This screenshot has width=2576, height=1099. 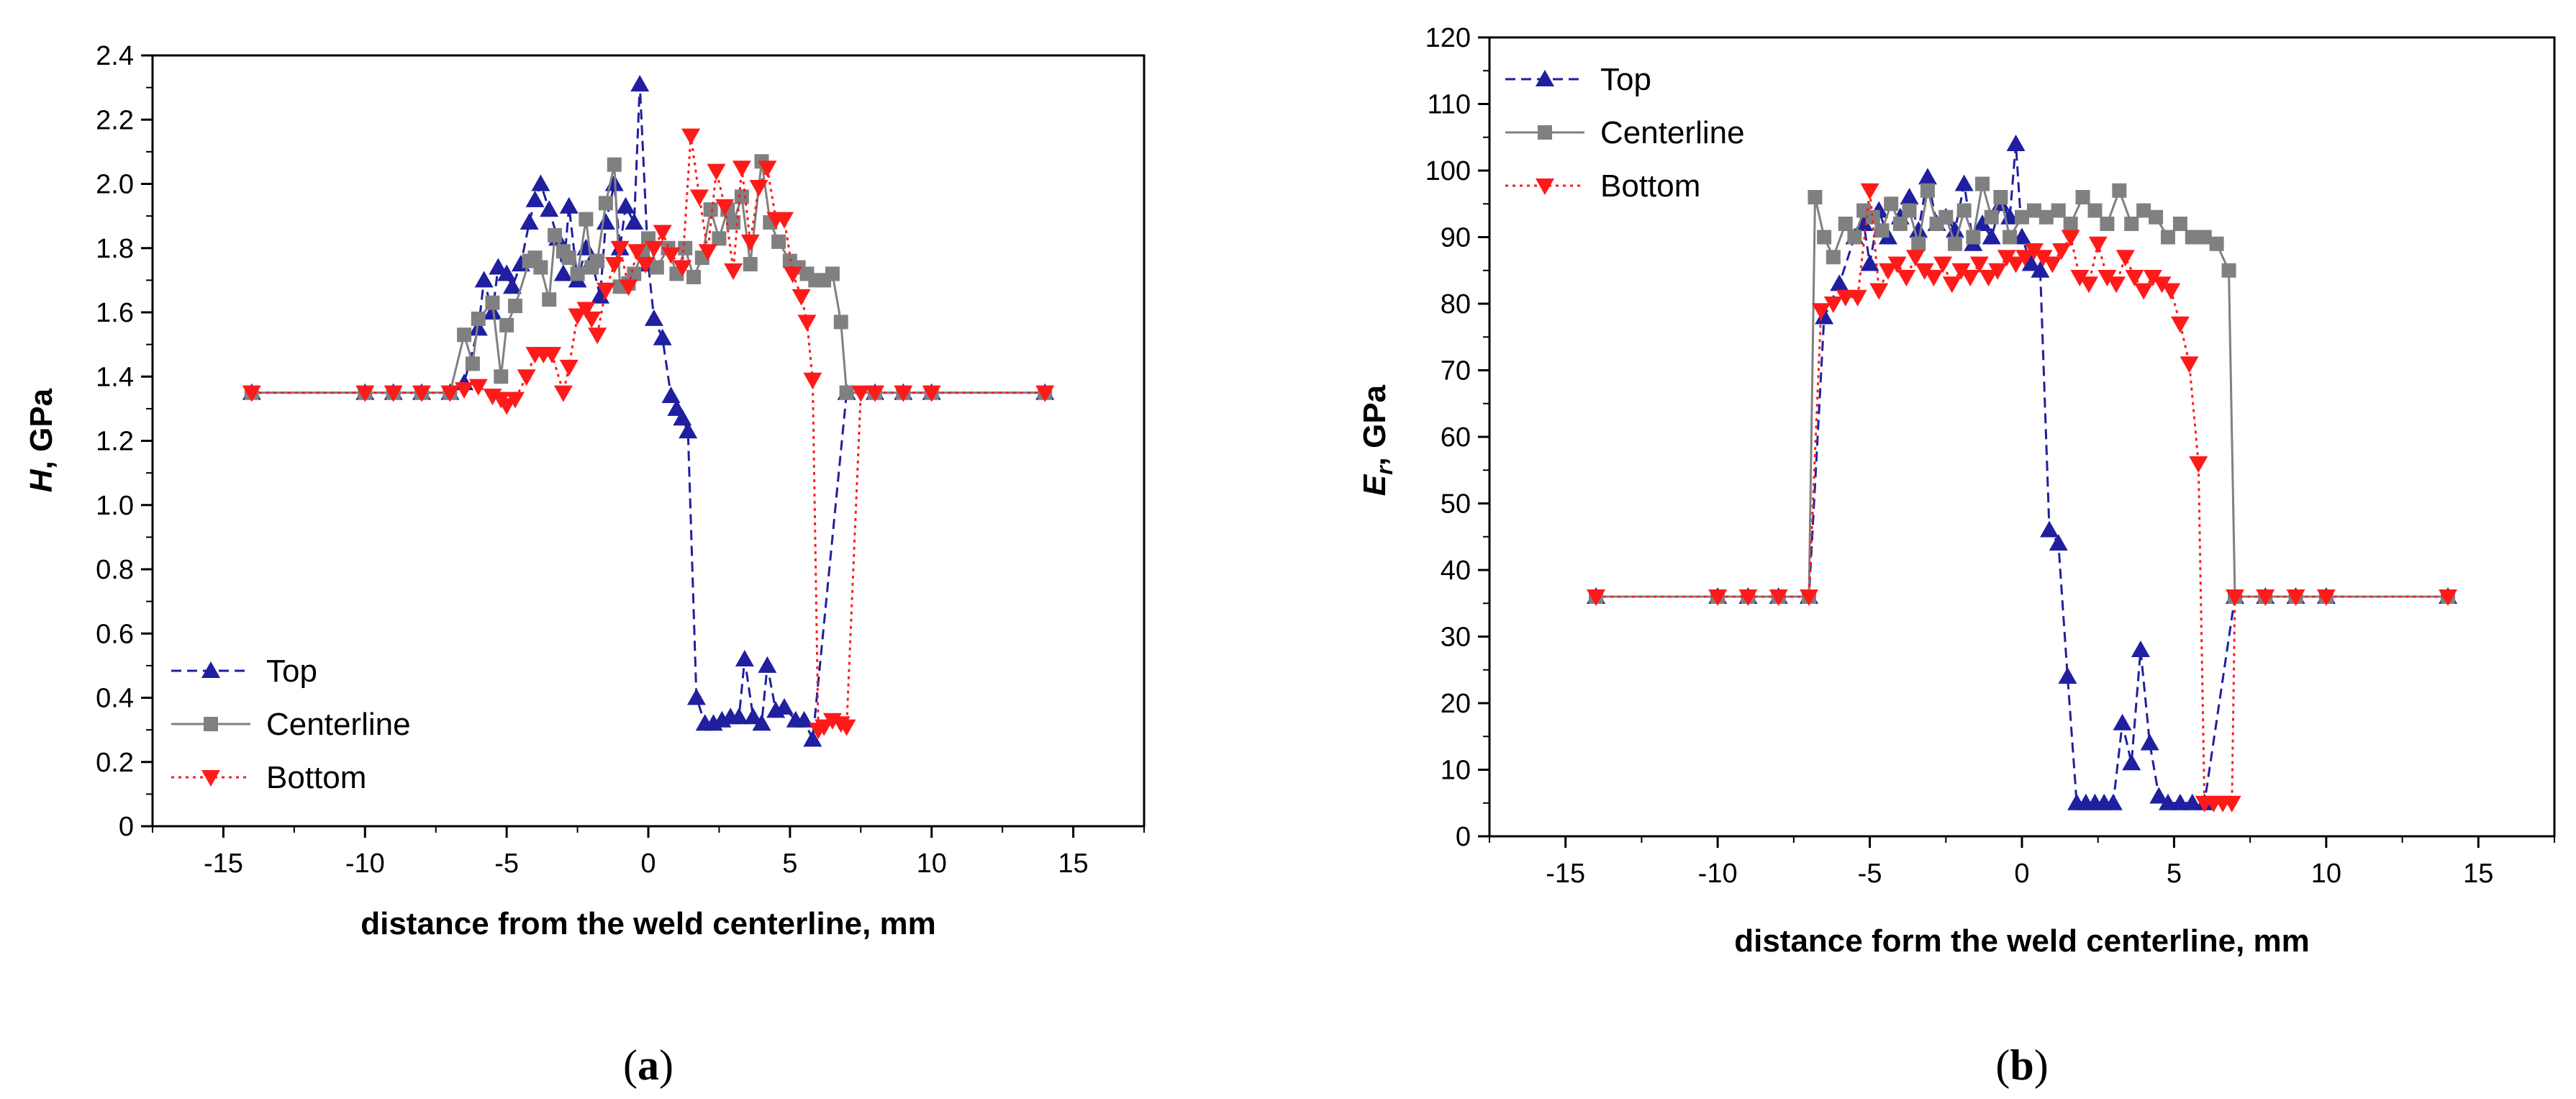 What do you see at coordinates (2041, 1065) in the screenshot?
I see `caption-paren-close: )` at bounding box center [2041, 1065].